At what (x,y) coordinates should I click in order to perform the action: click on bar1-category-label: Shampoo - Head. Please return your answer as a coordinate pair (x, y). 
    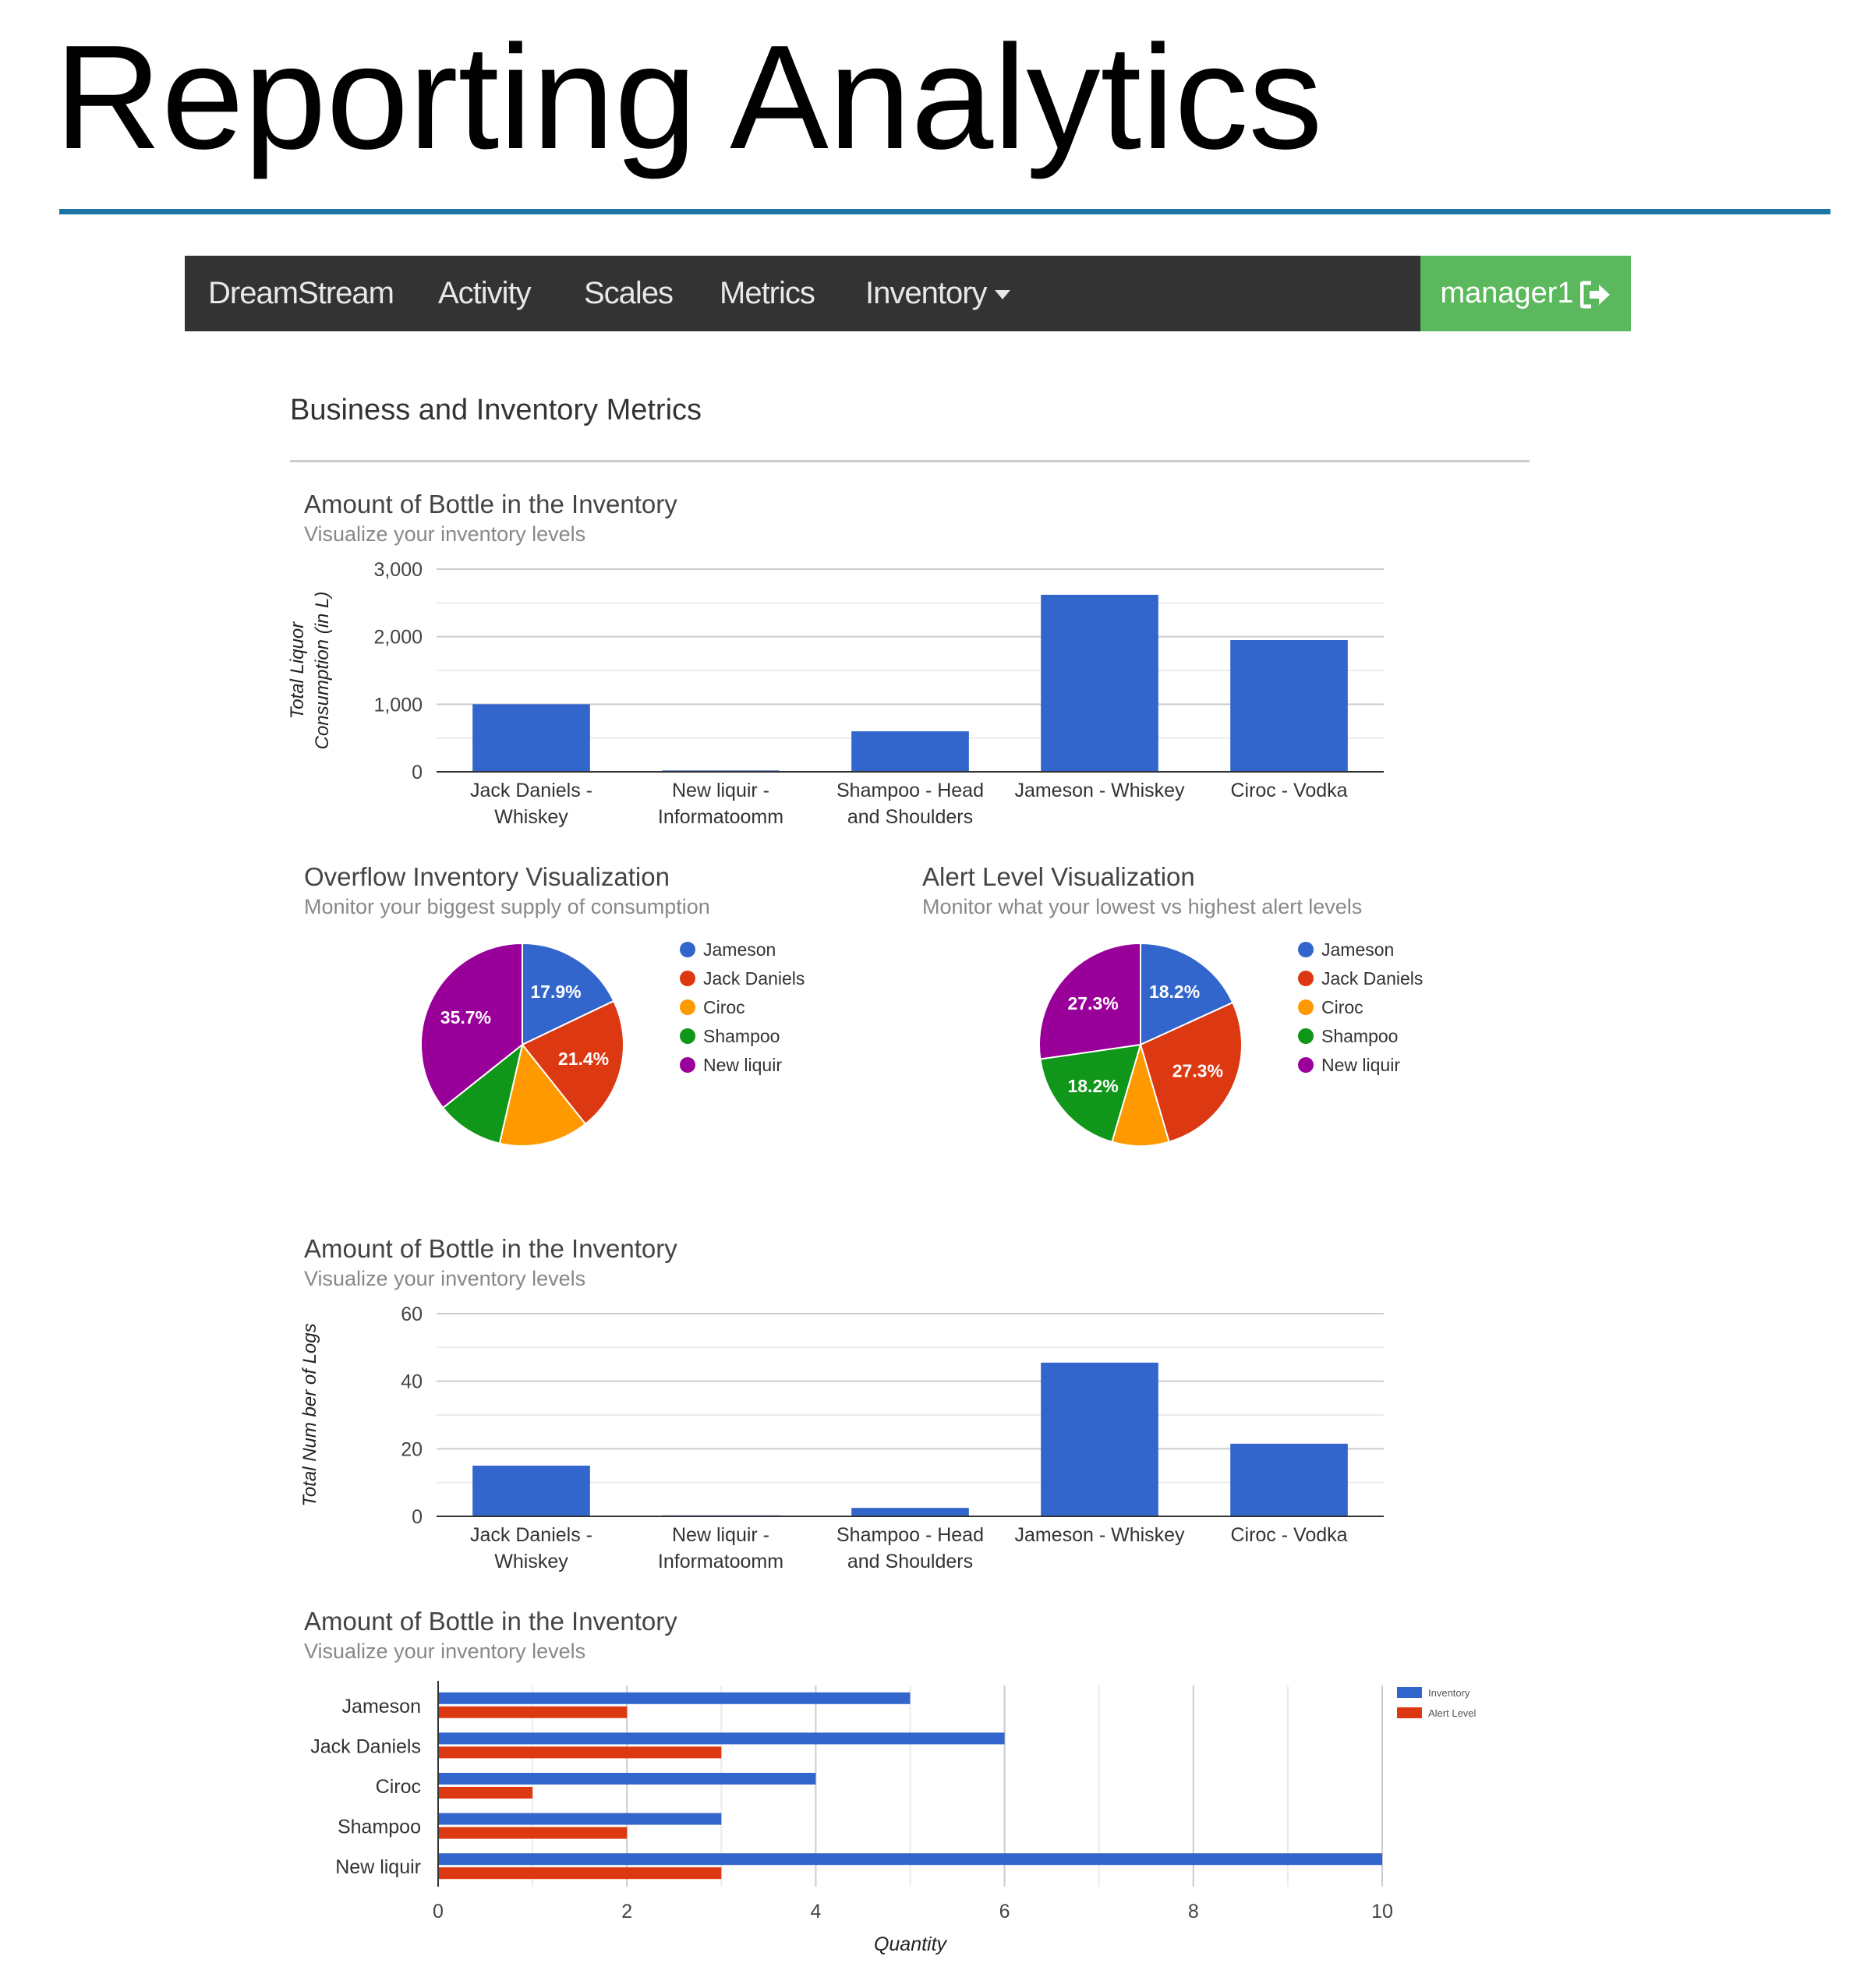
    Looking at the image, I should click on (910, 790).